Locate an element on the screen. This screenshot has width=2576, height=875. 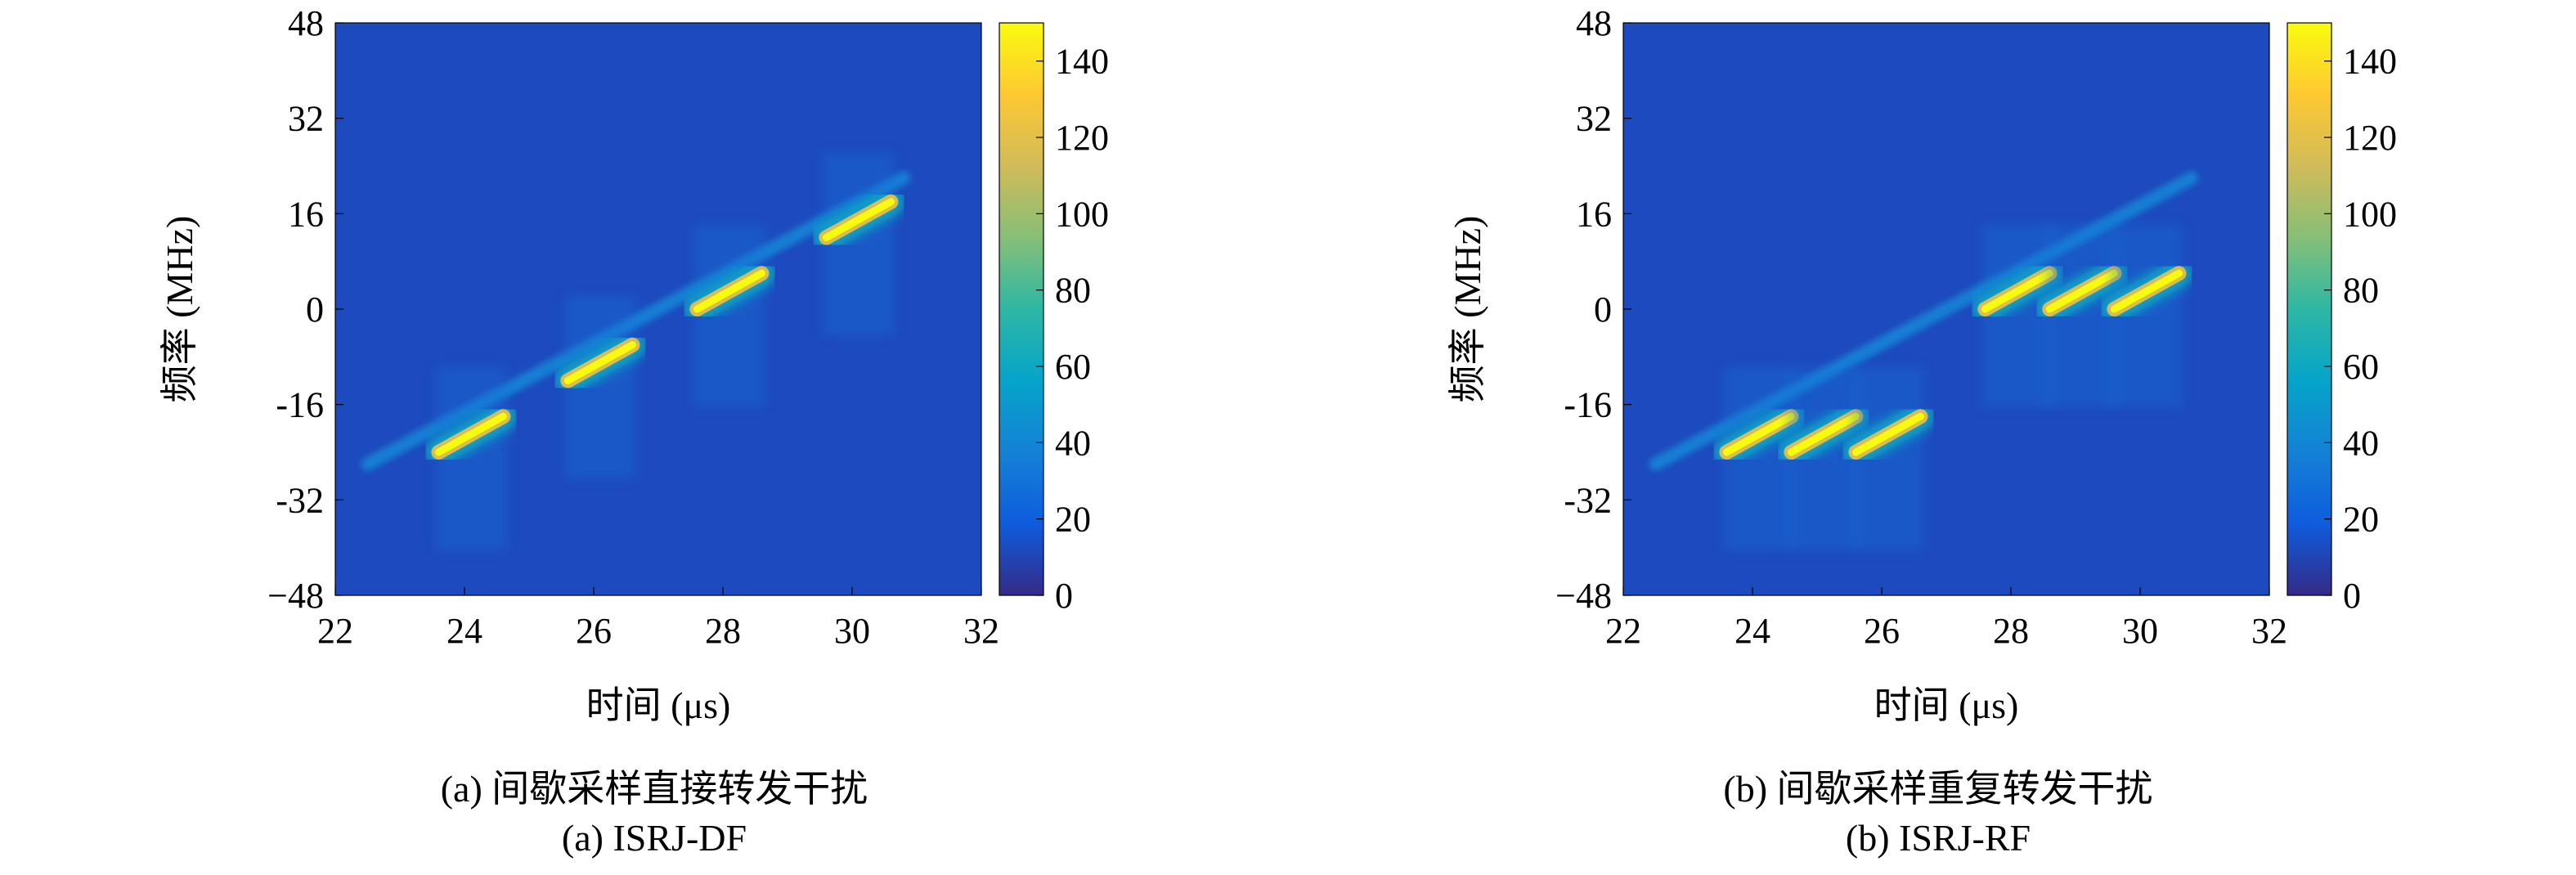
caption-b-en: (b) ISRJ-RF is located at coordinates (1939, 838).